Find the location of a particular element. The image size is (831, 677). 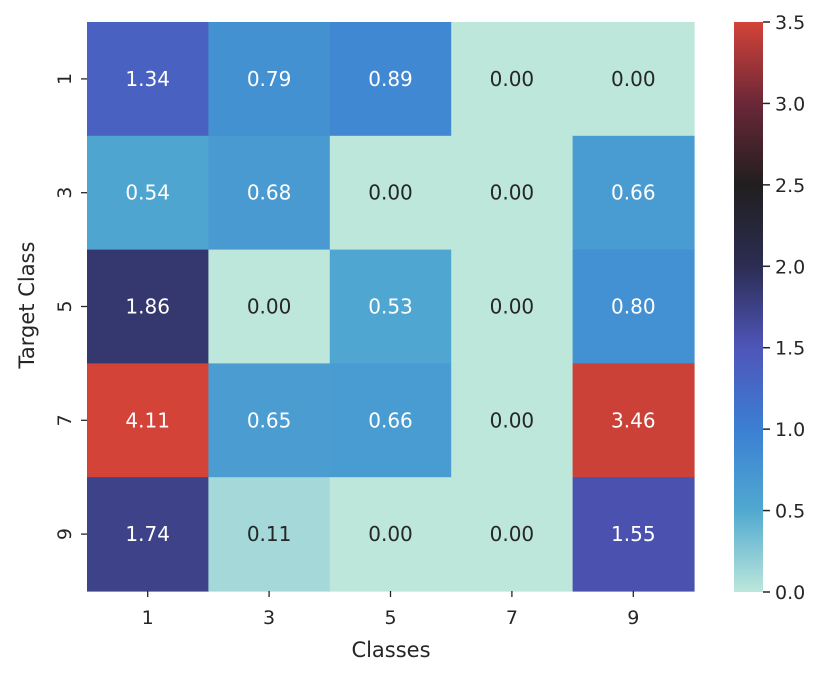

cell-value-label: 1.34 is located at coordinates (147, 79).